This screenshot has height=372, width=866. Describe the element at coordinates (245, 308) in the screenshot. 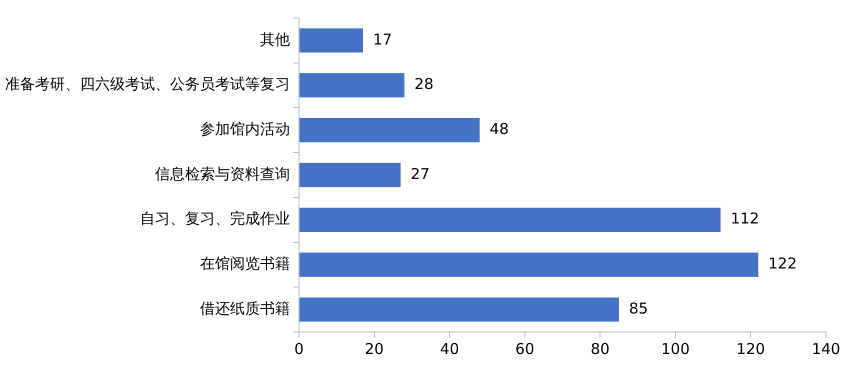

I see `y-tick-label: 借还纸质书籍` at that location.